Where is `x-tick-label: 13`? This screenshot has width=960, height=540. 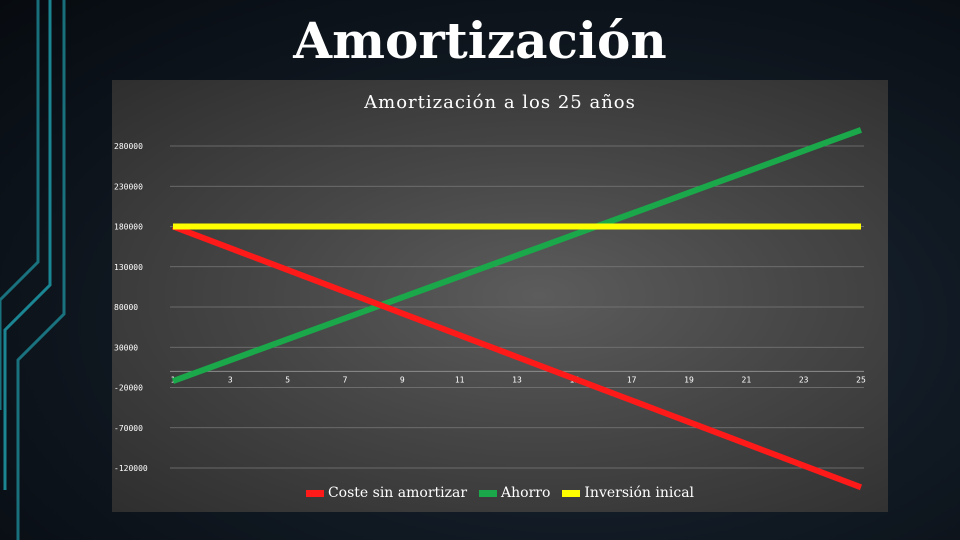
x-tick-label: 13 is located at coordinates (517, 379).